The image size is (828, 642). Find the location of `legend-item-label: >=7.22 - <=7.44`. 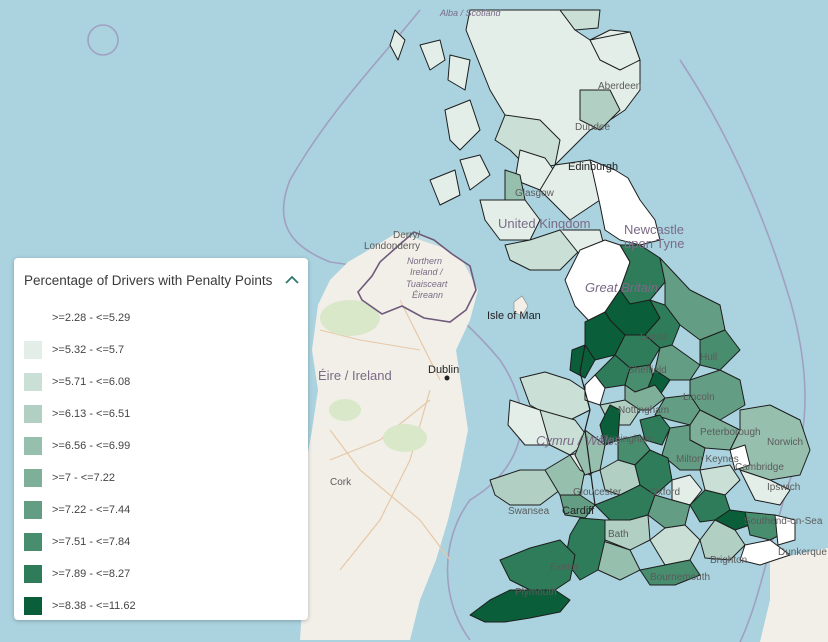

legend-item-label: >=7.22 - <=7.44 is located at coordinates (91, 510).